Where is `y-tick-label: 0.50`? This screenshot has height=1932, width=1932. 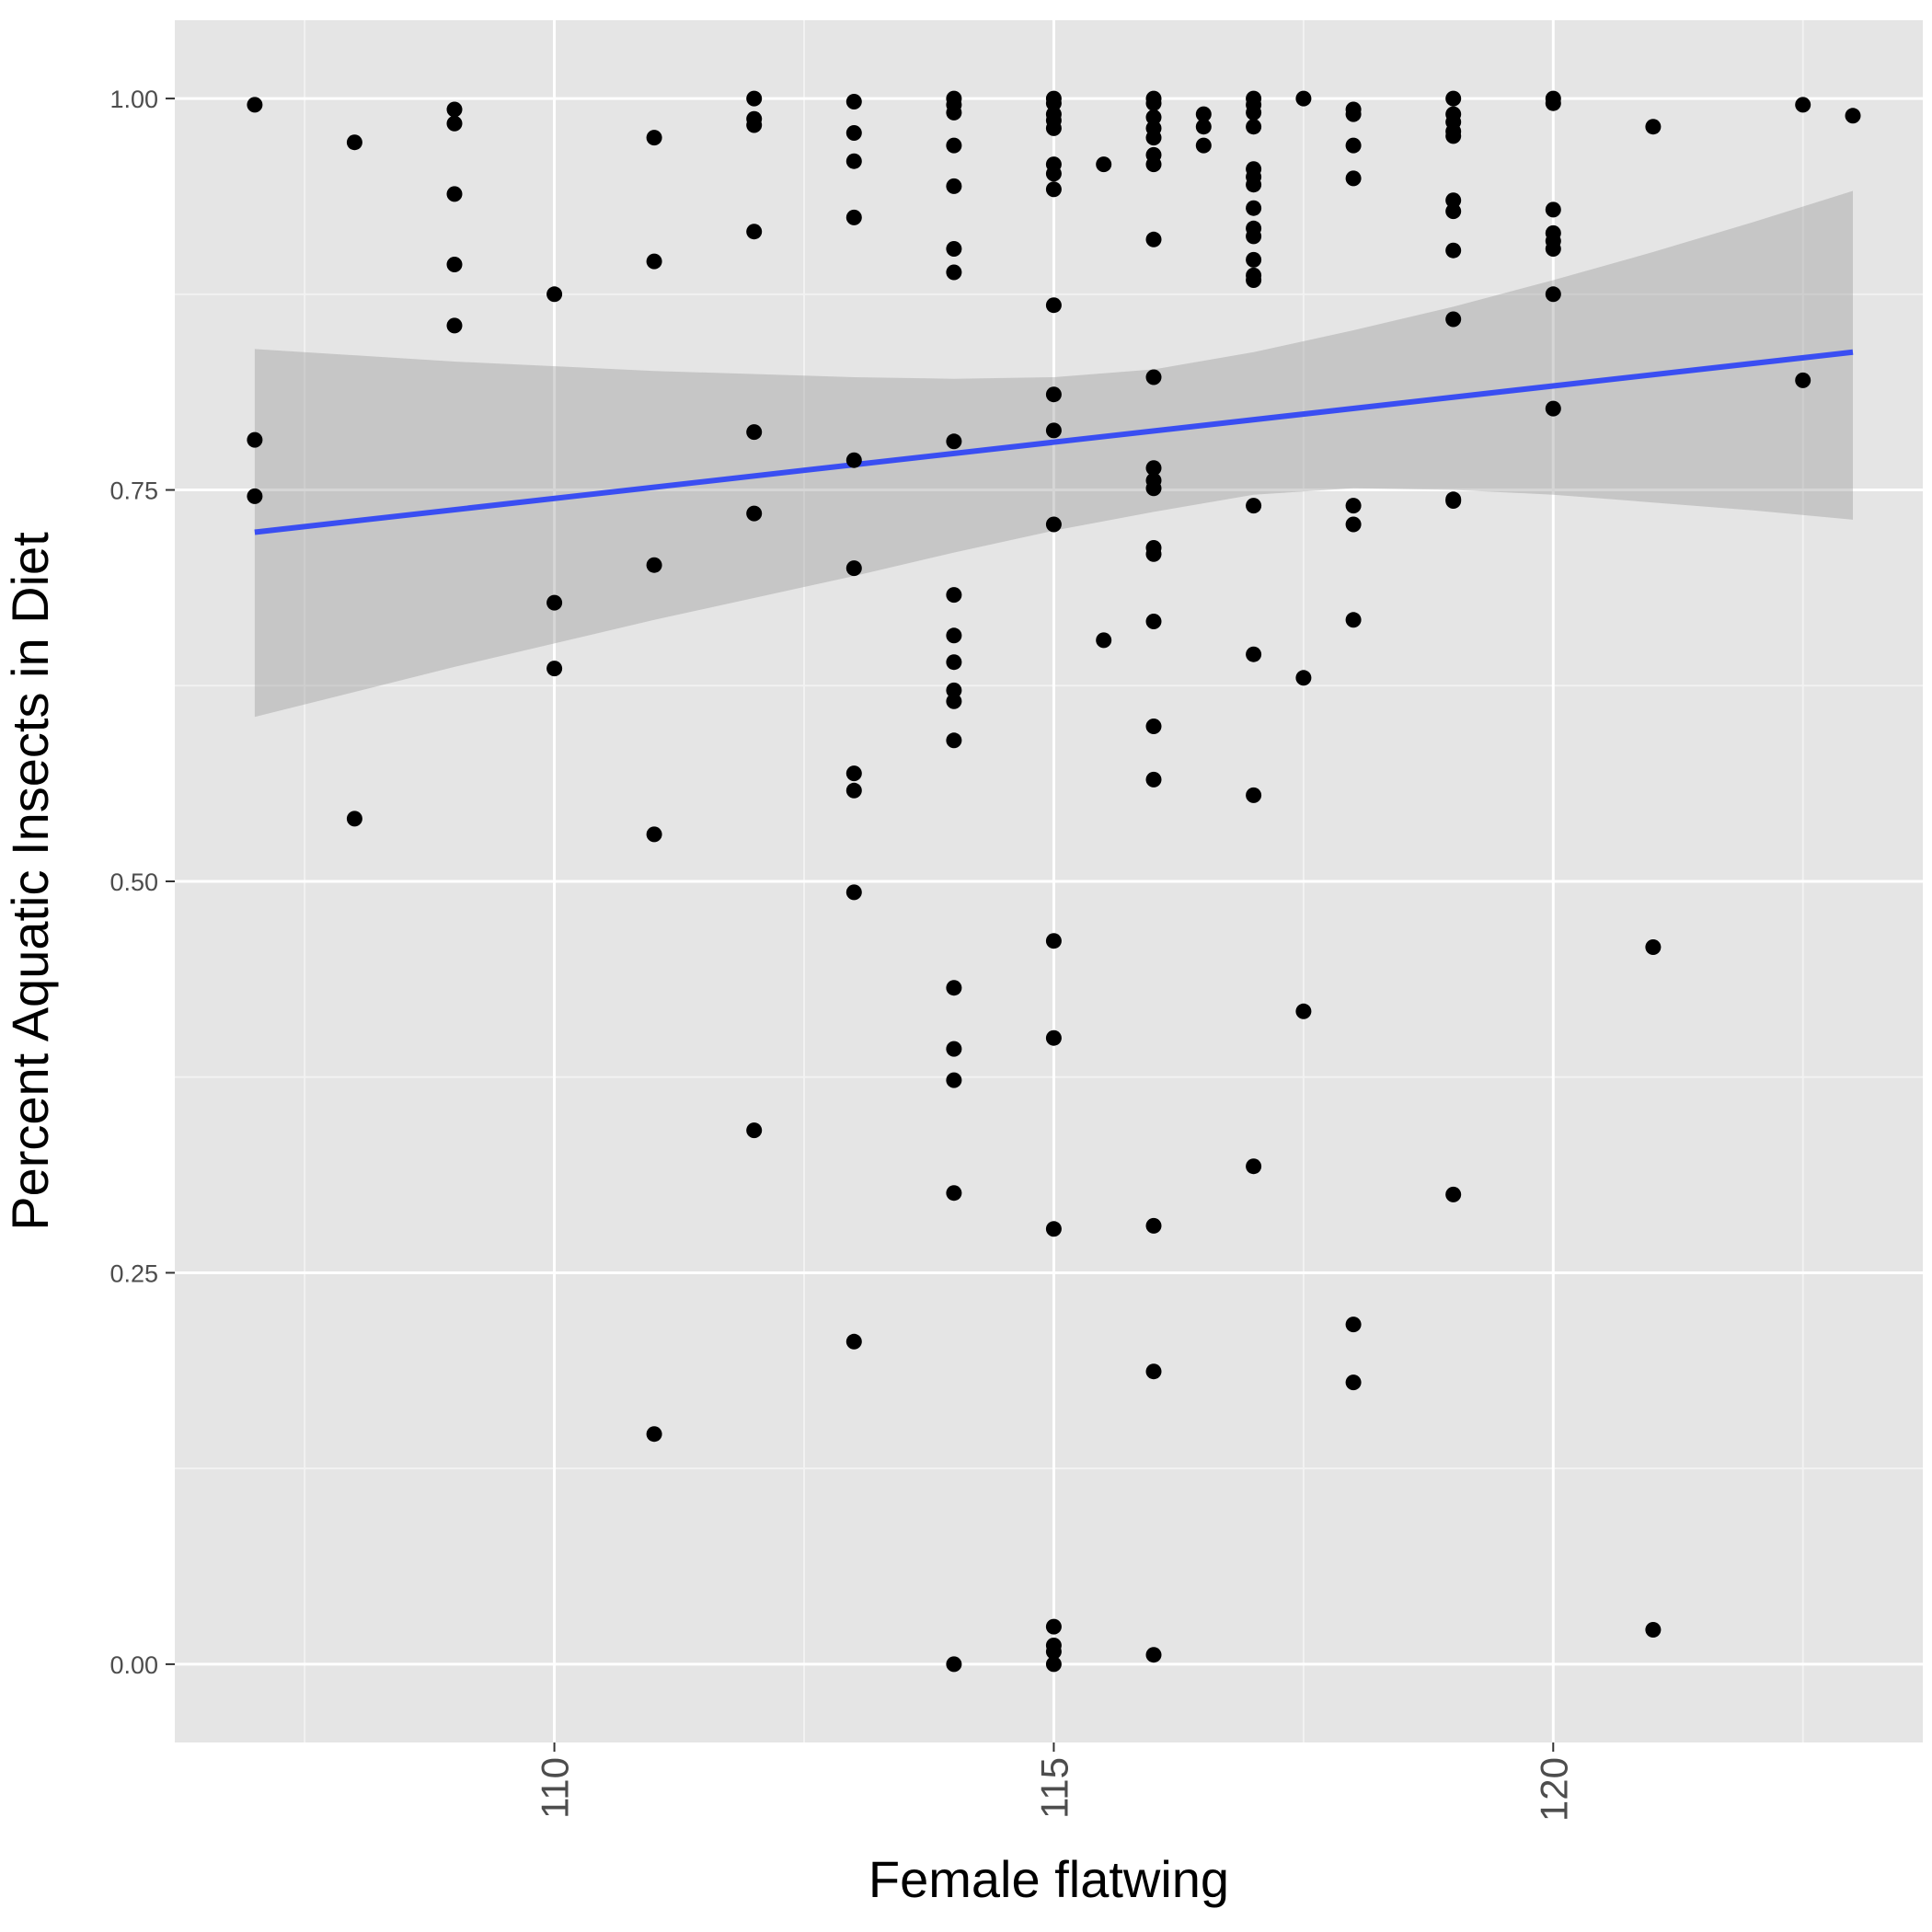
y-tick-label: 0.50 is located at coordinates (133, 882).